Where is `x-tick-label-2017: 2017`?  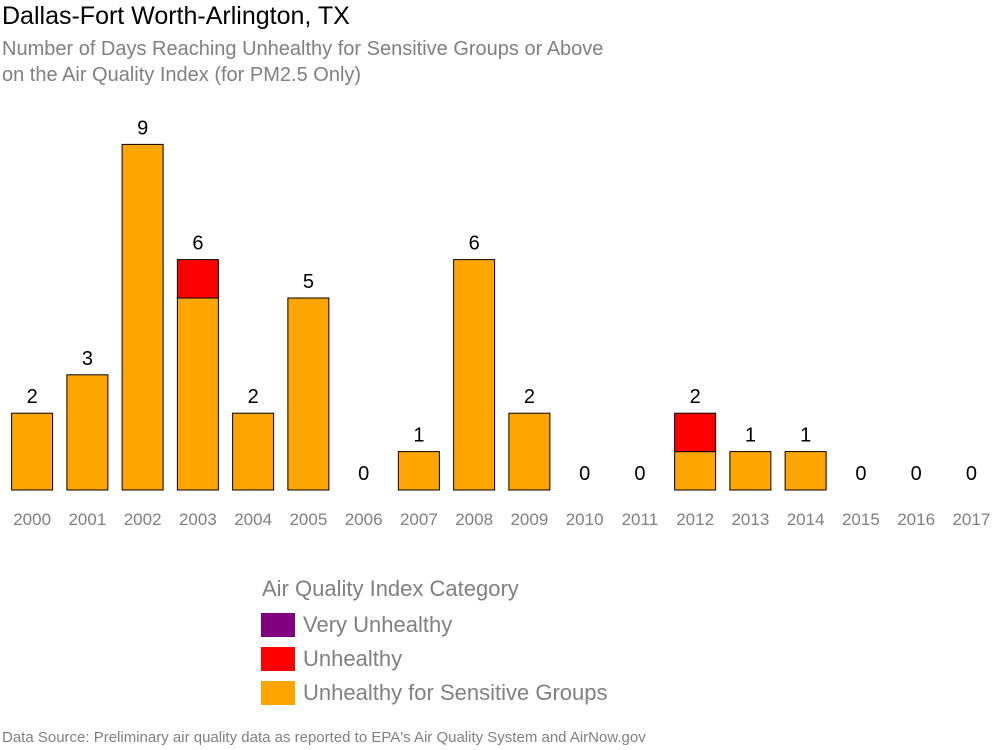
x-tick-label-2017: 2017 is located at coordinates (971, 519).